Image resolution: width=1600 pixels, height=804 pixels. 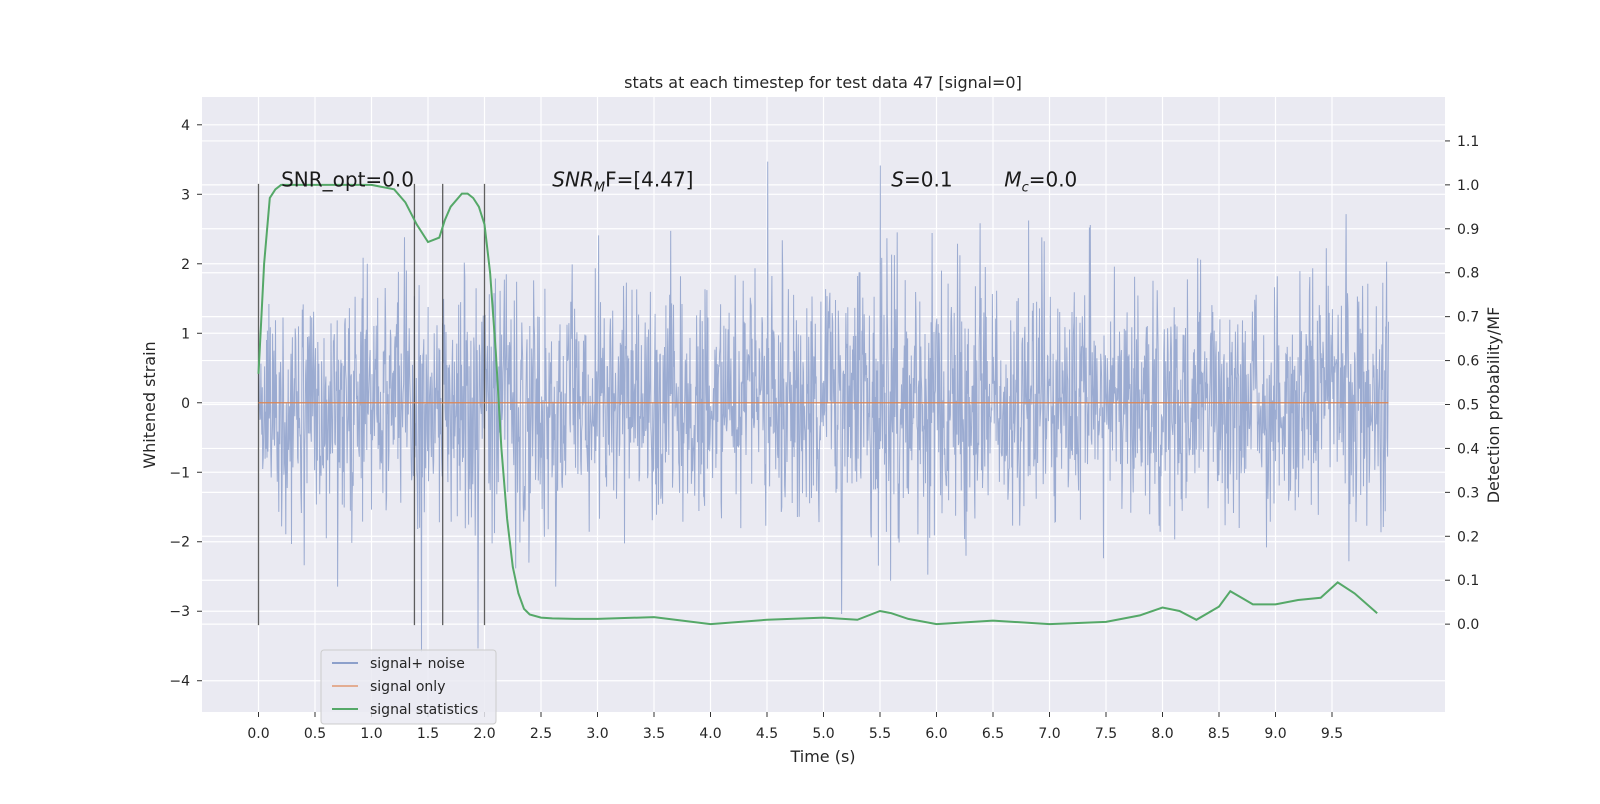 I want to click on x-tick-label: 3.5, so click(x=654, y=734).